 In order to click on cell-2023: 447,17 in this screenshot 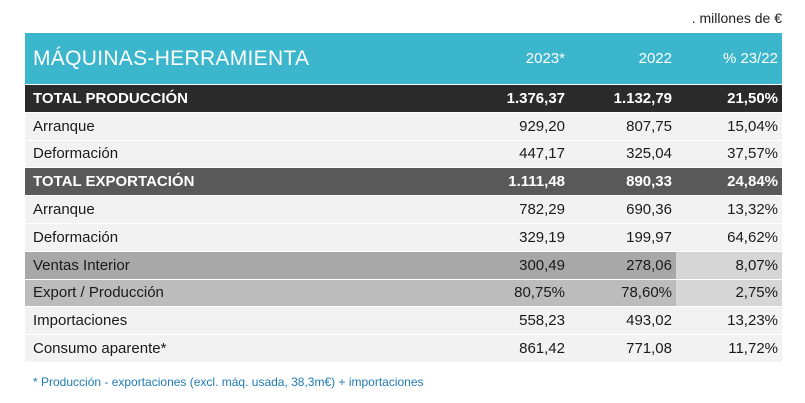, I will do `click(542, 154)`.